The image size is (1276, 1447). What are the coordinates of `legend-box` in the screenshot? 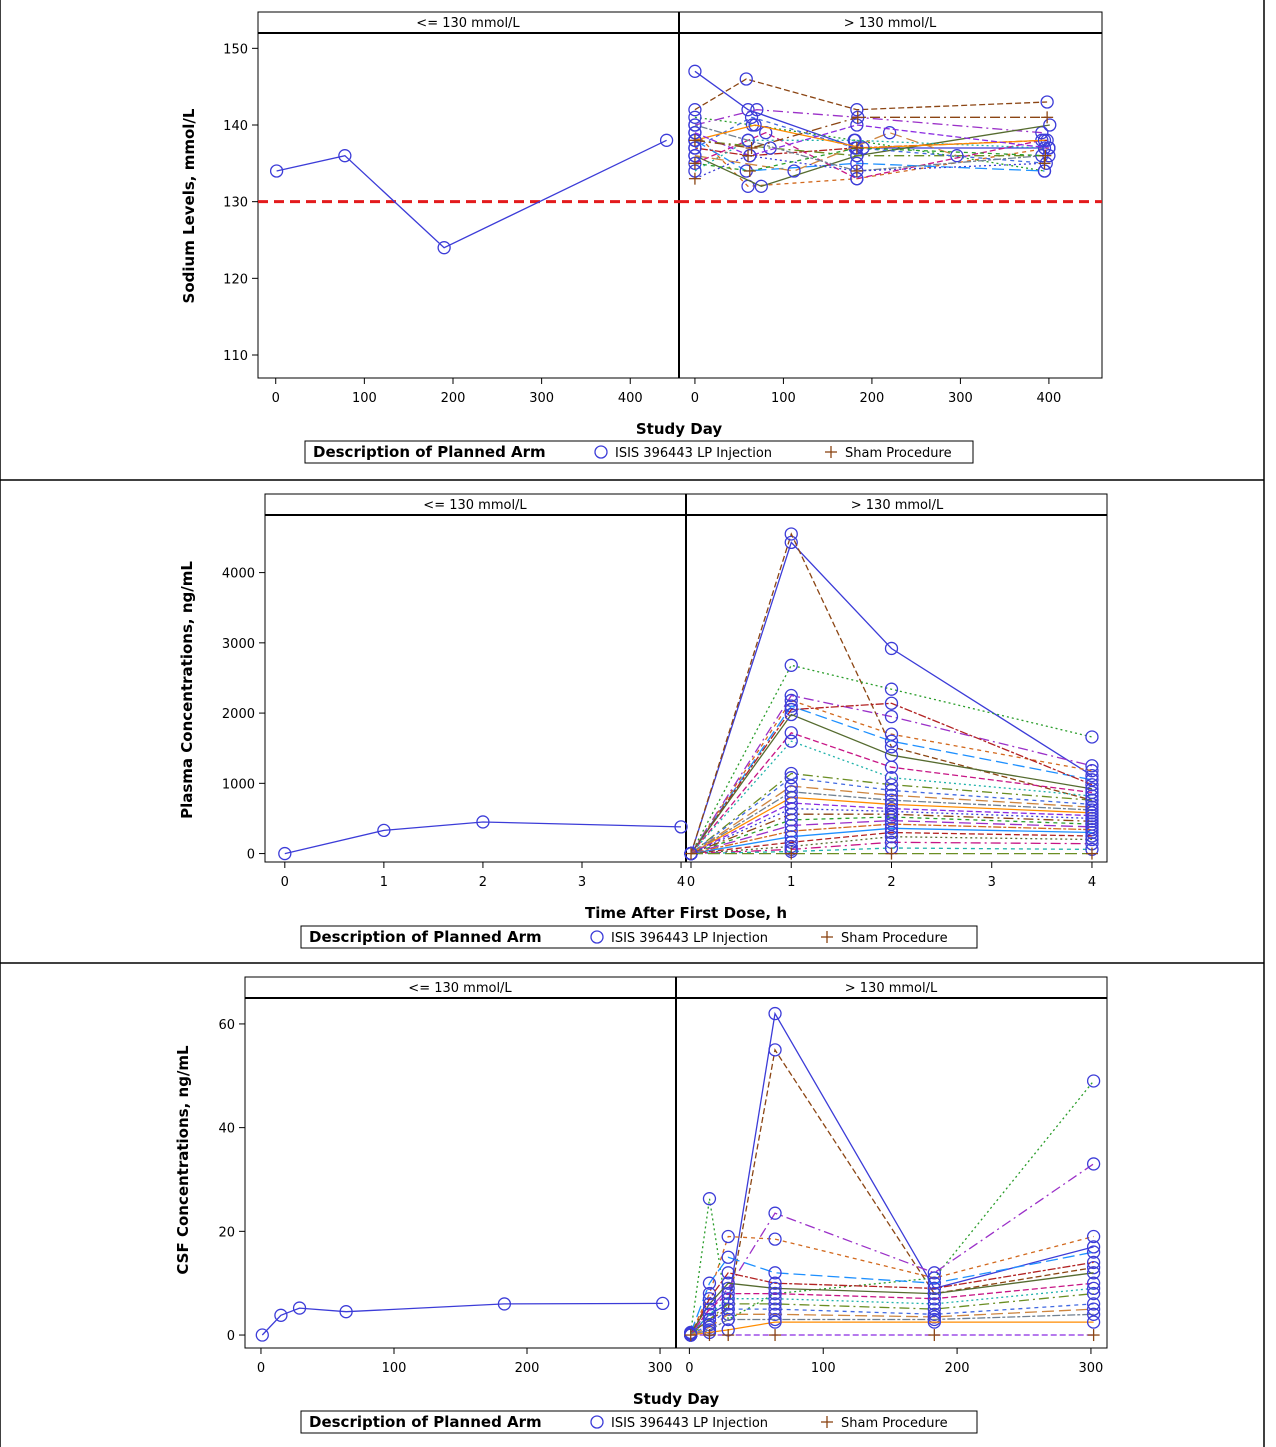 It's located at (639, 452).